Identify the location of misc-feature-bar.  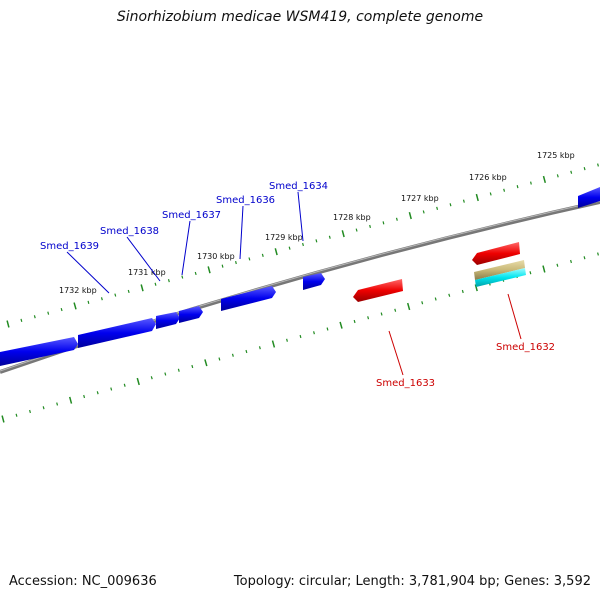
(500, 277).